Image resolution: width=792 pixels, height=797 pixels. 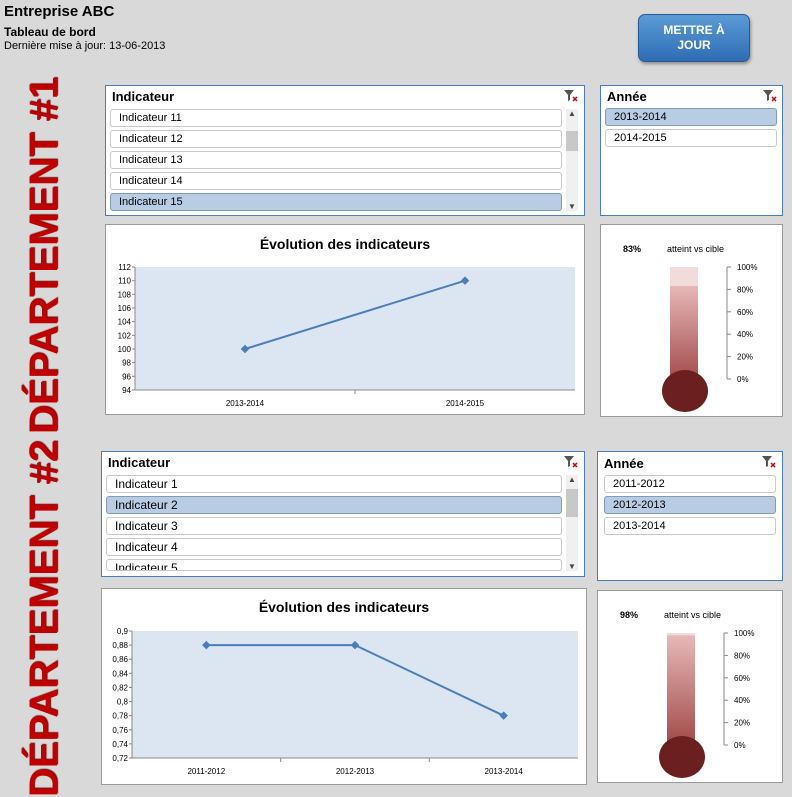 I want to click on y-tick-label: 0,88, so click(x=120, y=645).